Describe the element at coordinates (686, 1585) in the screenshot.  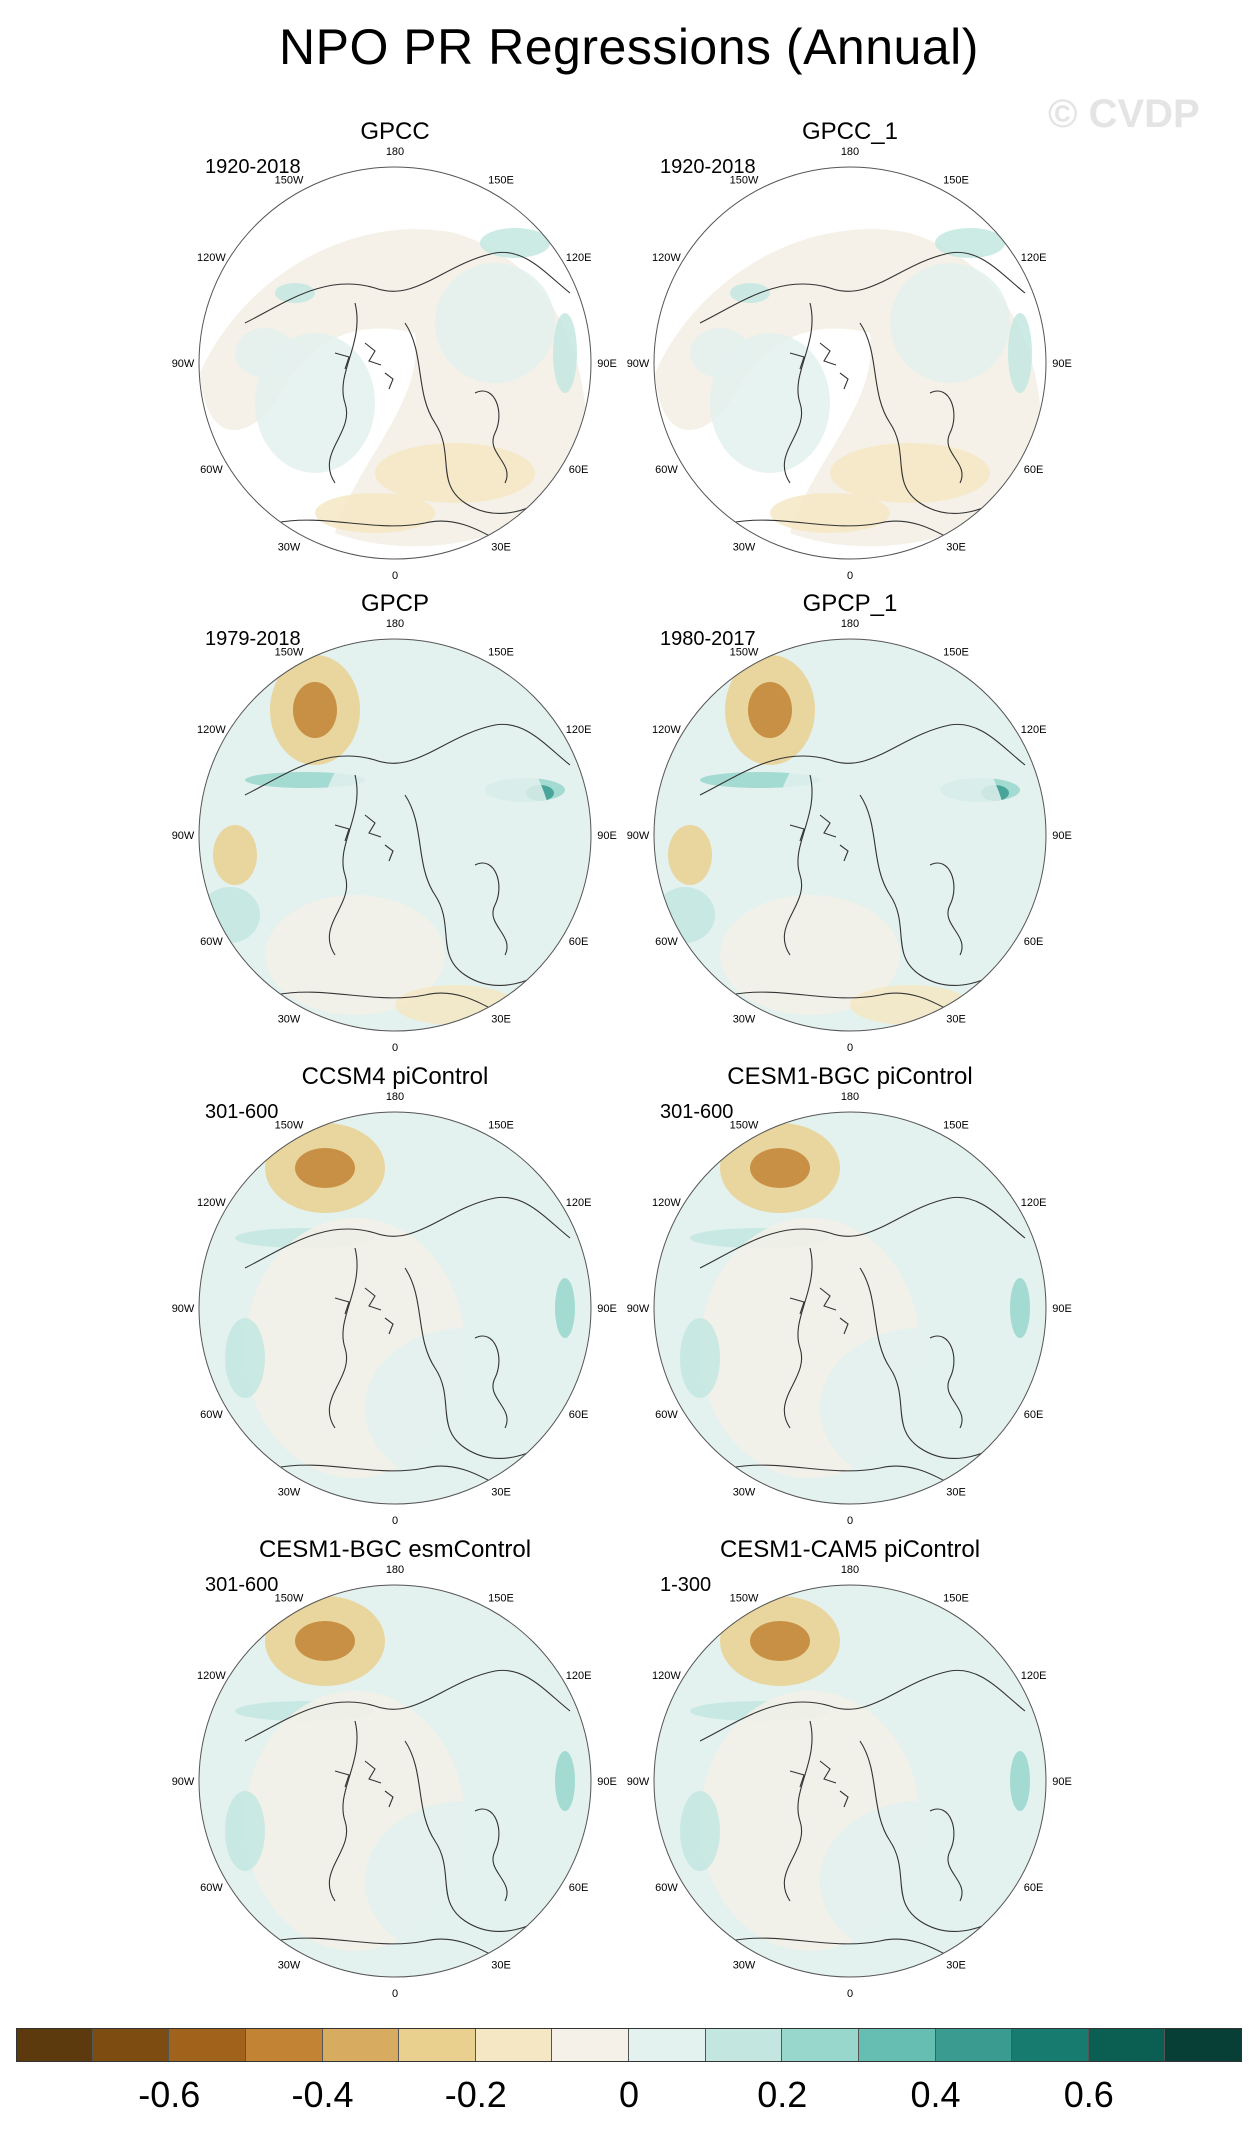
I see `panel-period: 1-300` at that location.